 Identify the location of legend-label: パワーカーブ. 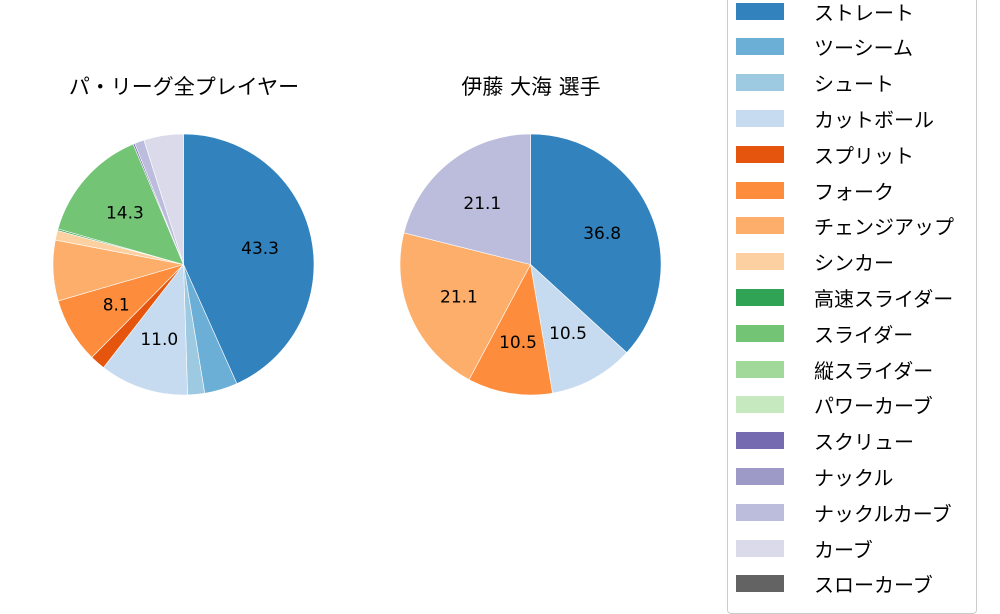
(873, 406).